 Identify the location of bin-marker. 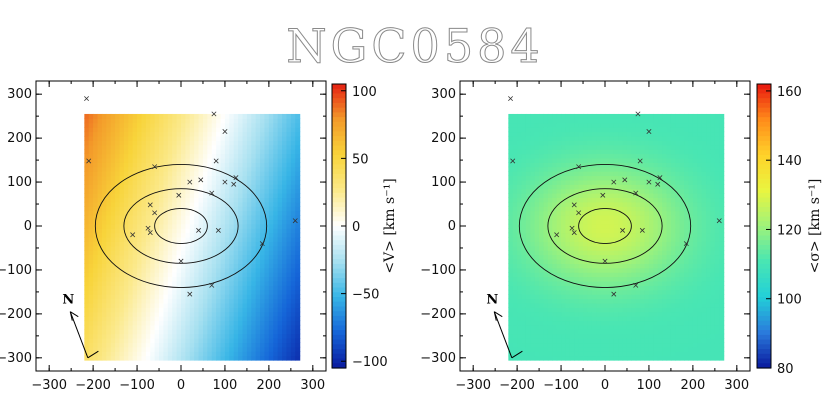
(150, 233).